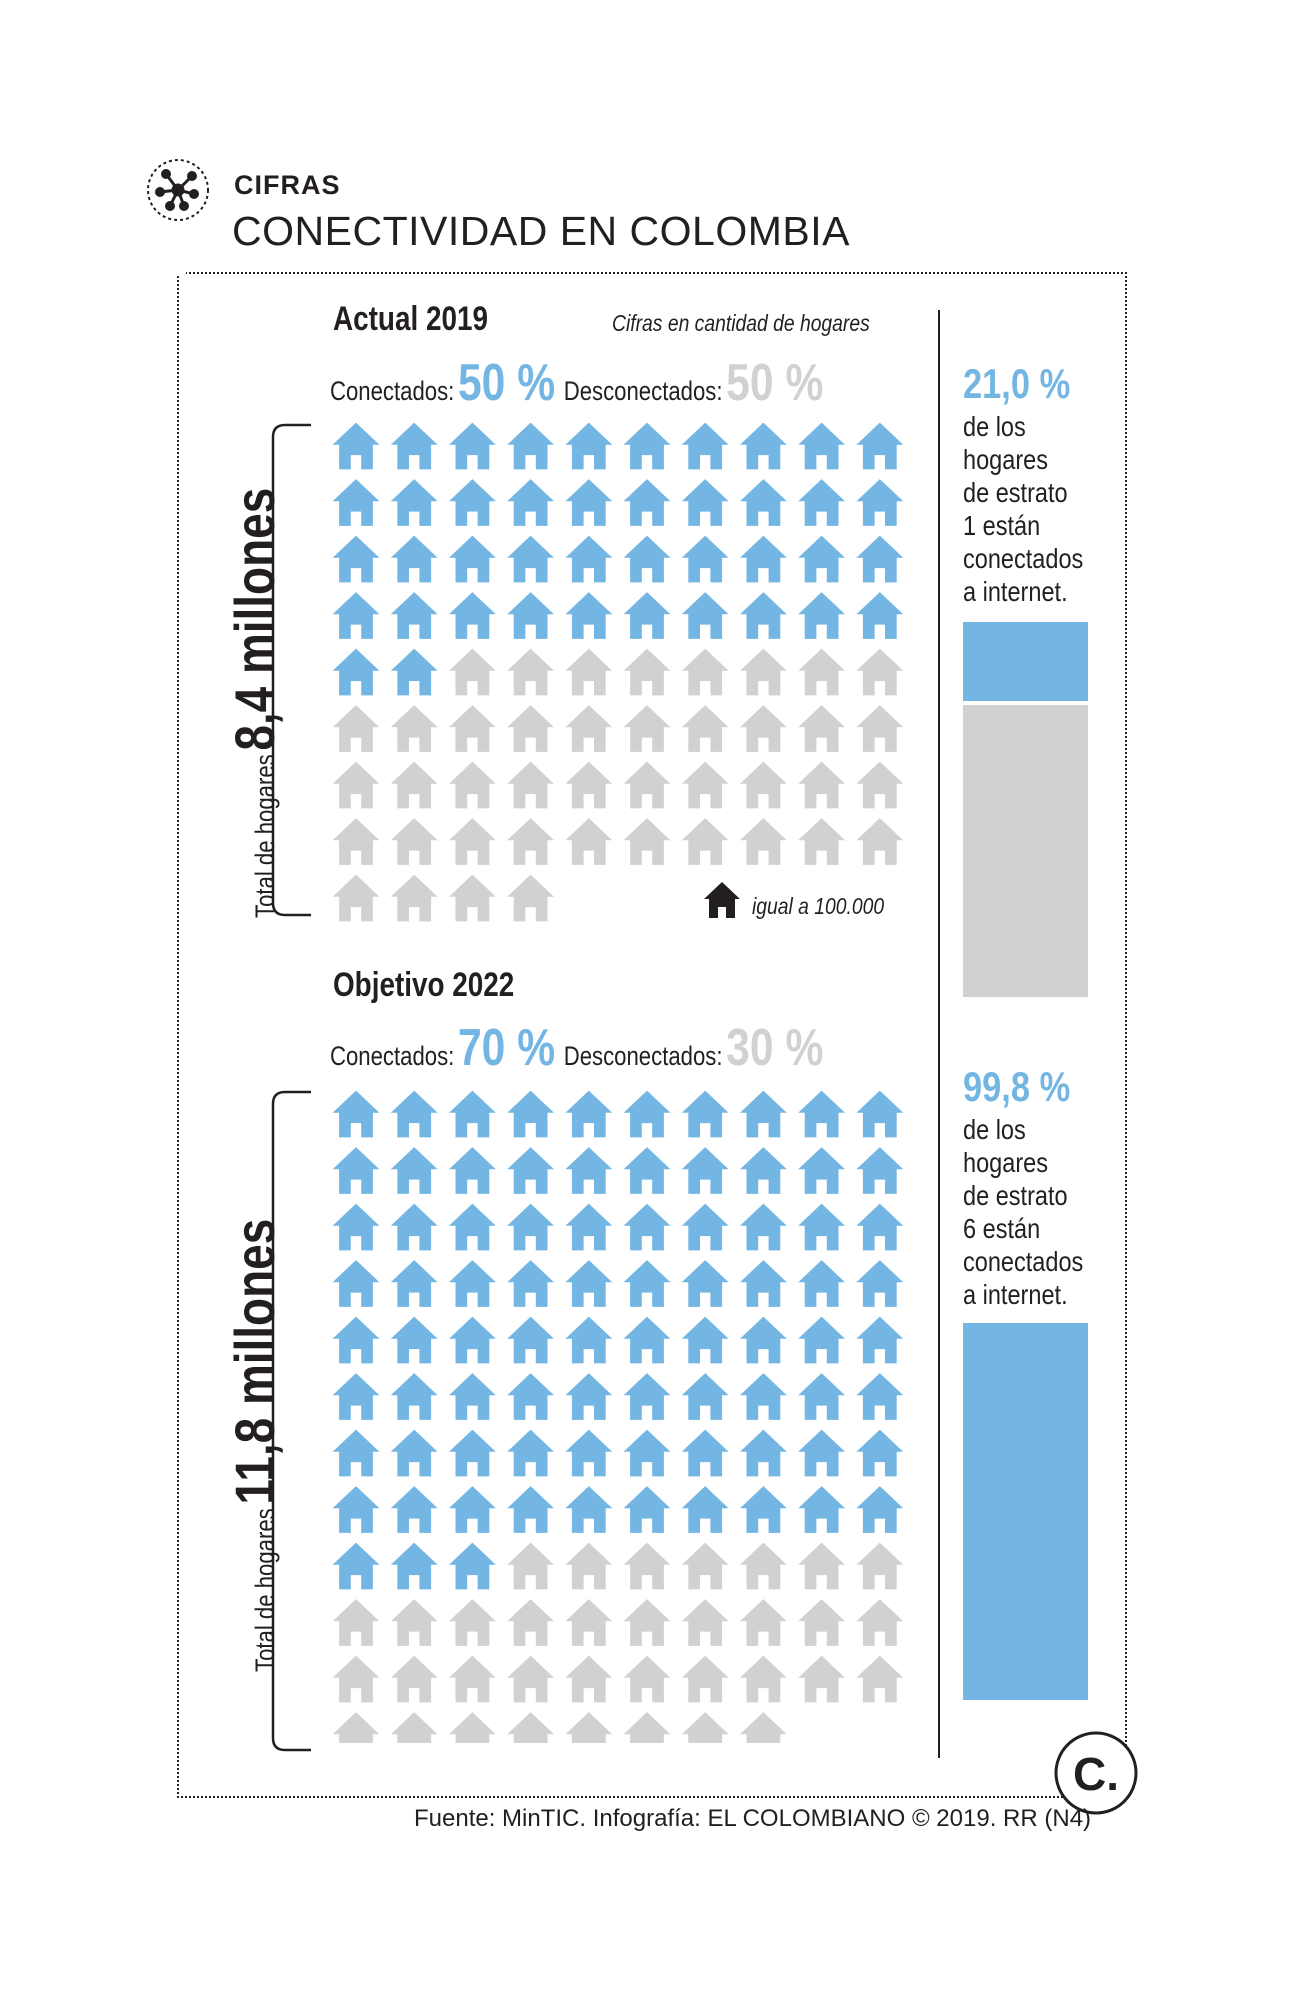 The image size is (1302, 2000). Describe the element at coordinates (178, 240) in the screenshot. I see `frame-gap` at that location.